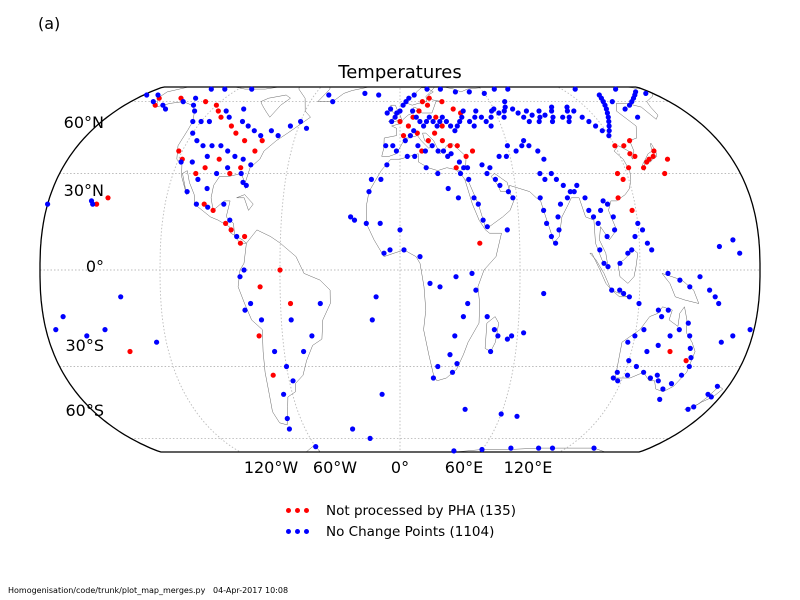  What do you see at coordinates (399, 531) in the screenshot?
I see `legend-item-no-change: No Change Points (1104)` at bounding box center [399, 531].